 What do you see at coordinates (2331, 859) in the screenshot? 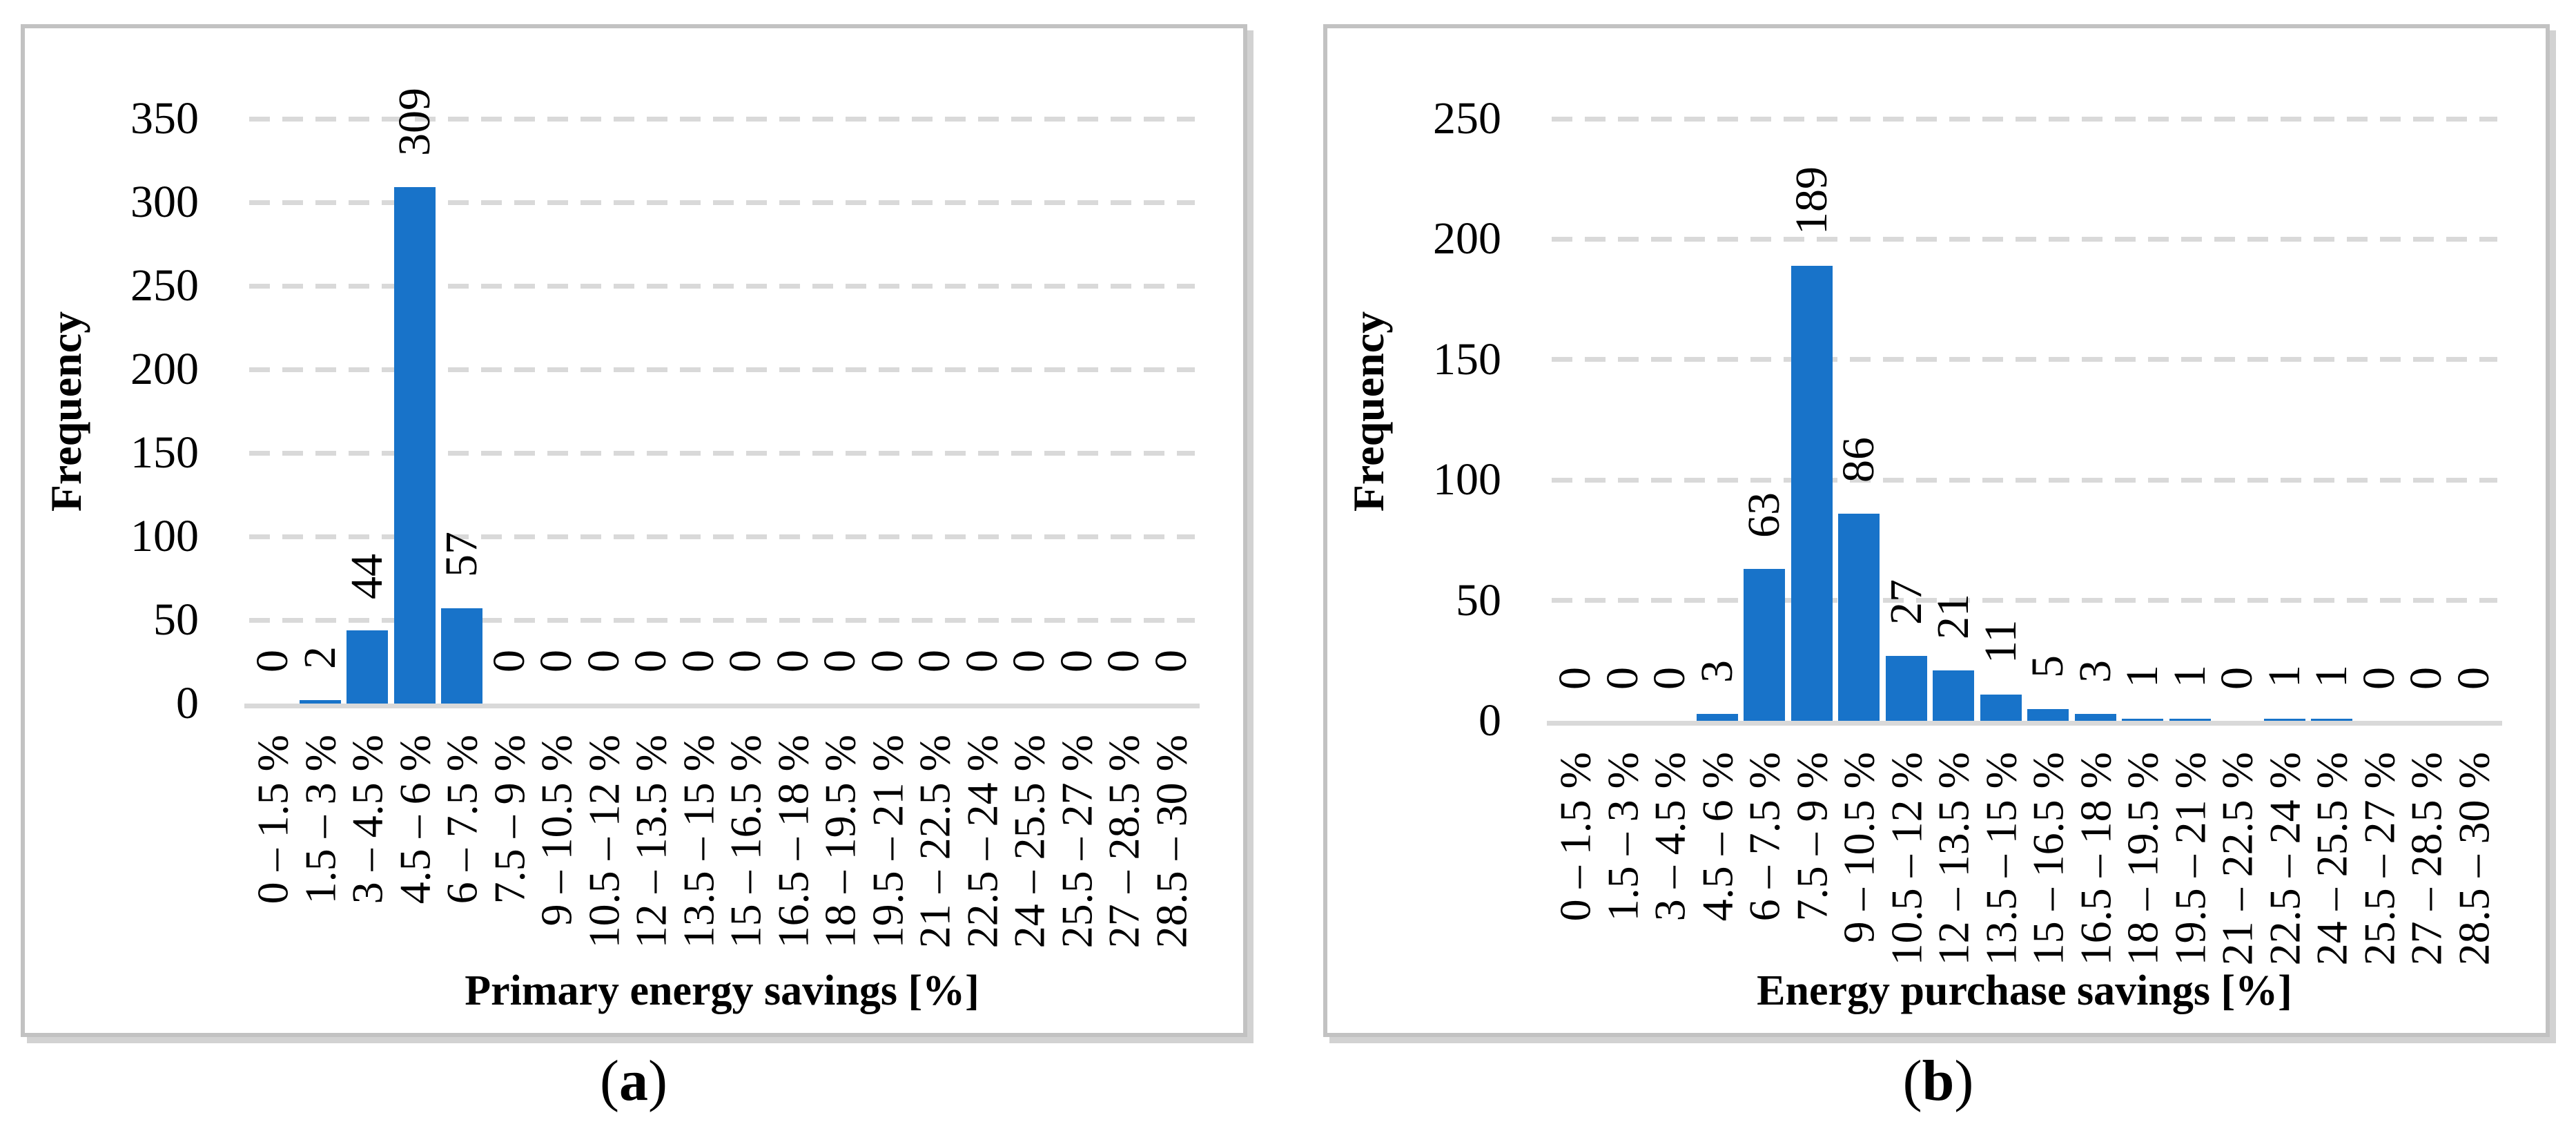
I see `x-tick-label: 24 – 25.5 %` at bounding box center [2331, 859].